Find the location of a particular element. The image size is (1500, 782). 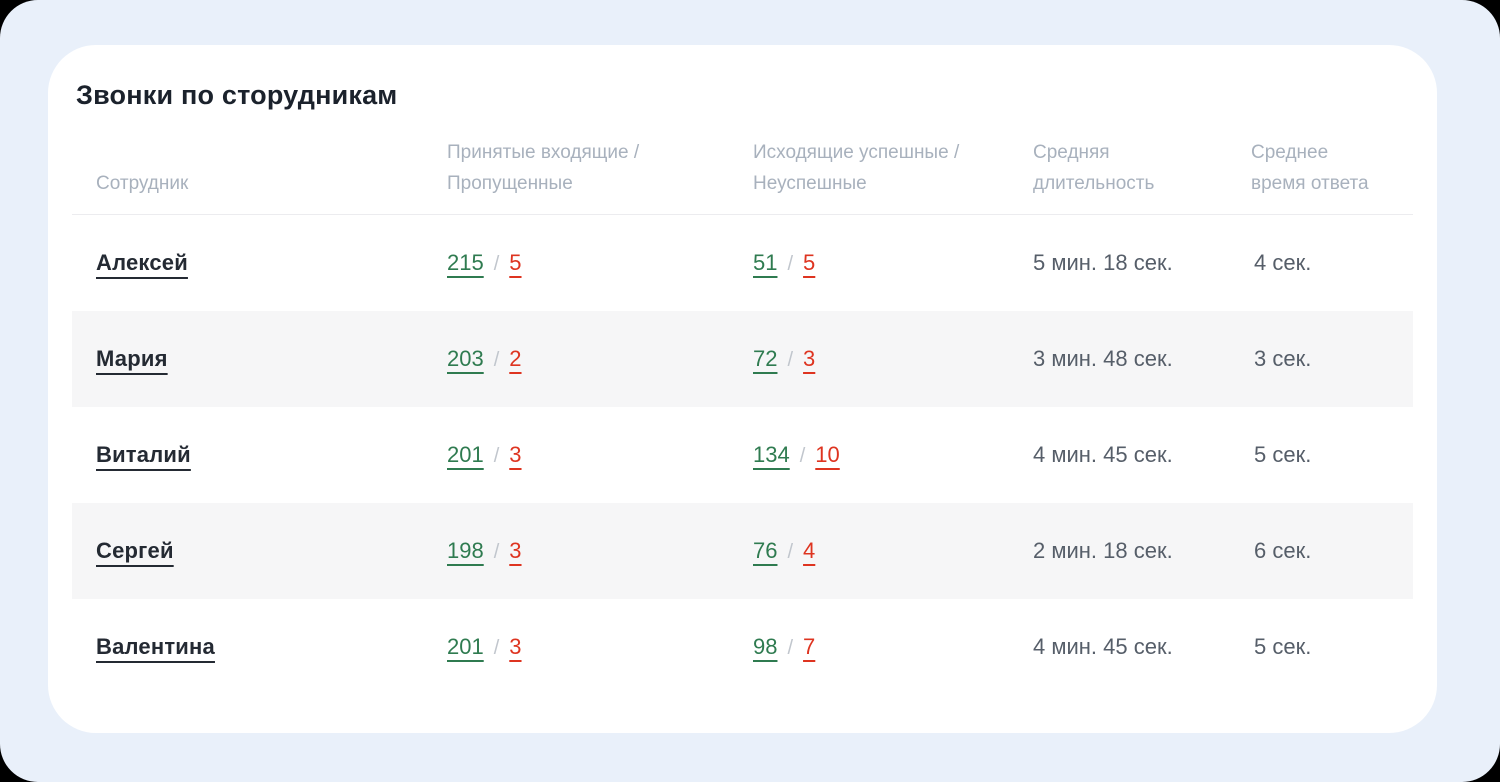

outgoing-success-link: 72 is located at coordinates (765, 358).